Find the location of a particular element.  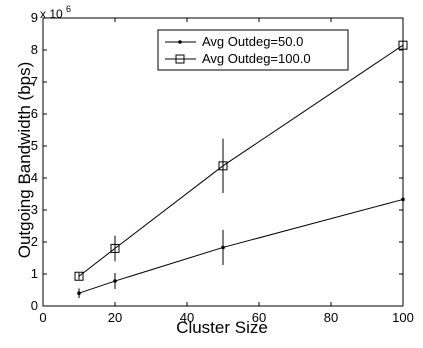

y-tick-label-0: 0 is located at coordinates (34, 305).